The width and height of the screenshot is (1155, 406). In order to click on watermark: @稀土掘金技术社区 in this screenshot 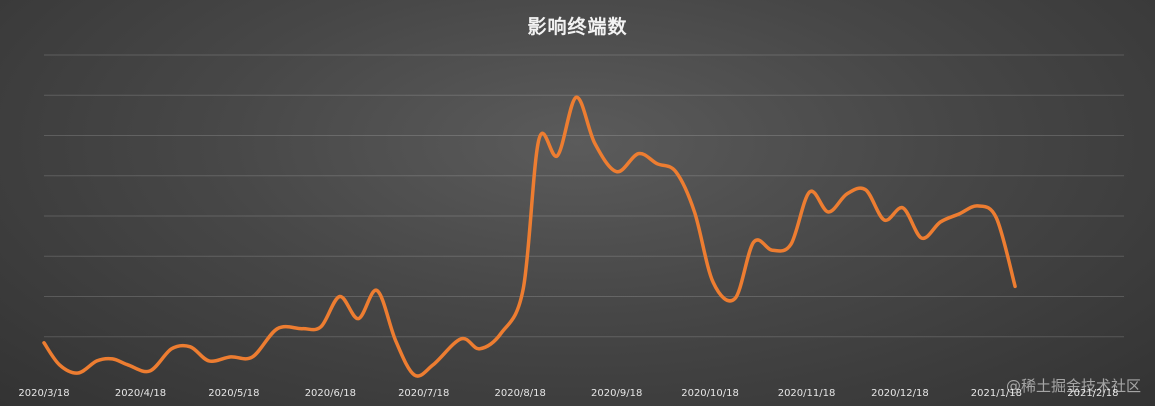, I will do `click(1073, 386)`.